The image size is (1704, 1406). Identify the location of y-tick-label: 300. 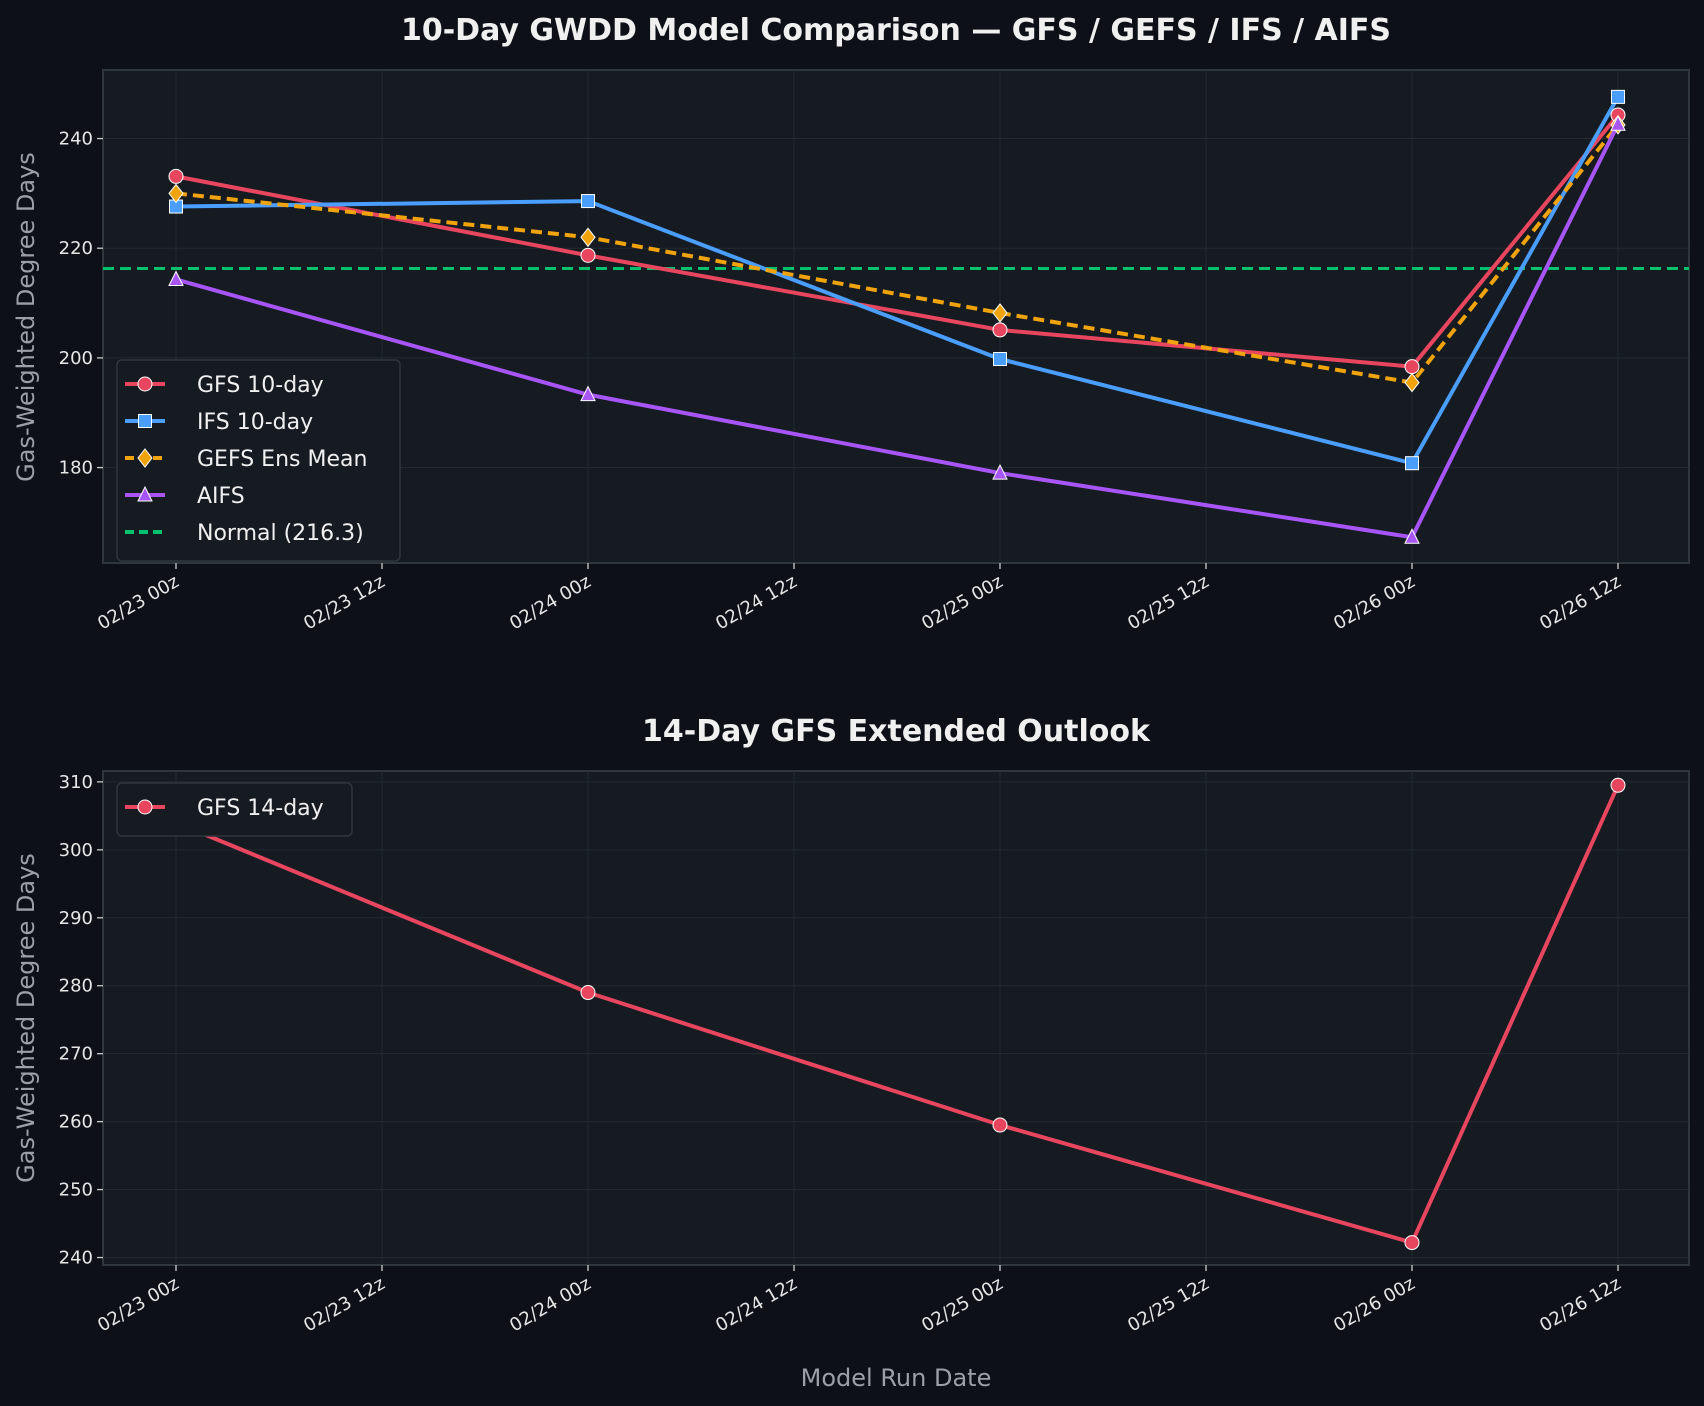
(76, 850).